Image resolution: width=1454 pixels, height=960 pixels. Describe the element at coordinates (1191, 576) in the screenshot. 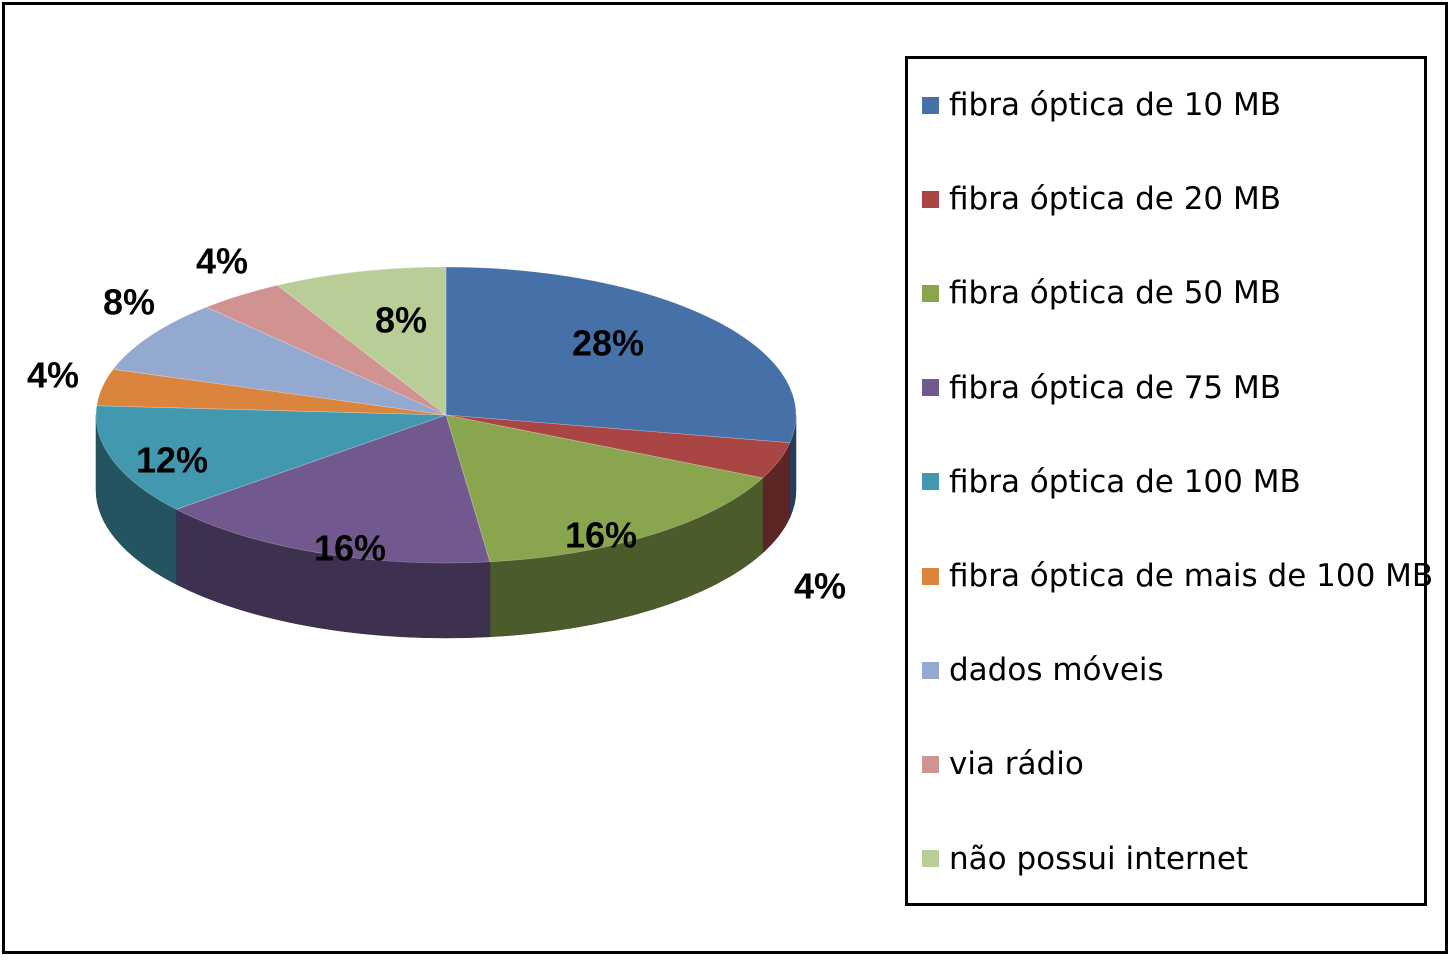

I see `legend-label-5: fibra óptica de mais de 100 MB` at that location.